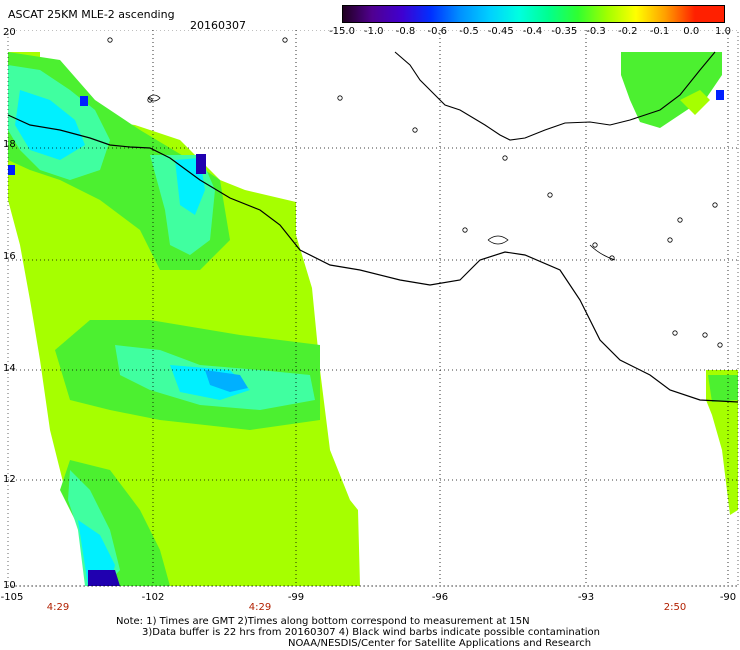 This screenshot has width=740, height=650. I want to click on lat-label-12: 12, so click(9, 479).